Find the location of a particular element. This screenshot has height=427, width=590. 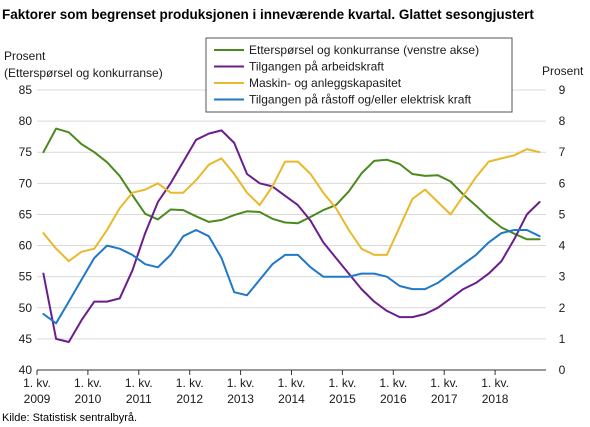

right-tick-label: 5 is located at coordinates (562, 214).